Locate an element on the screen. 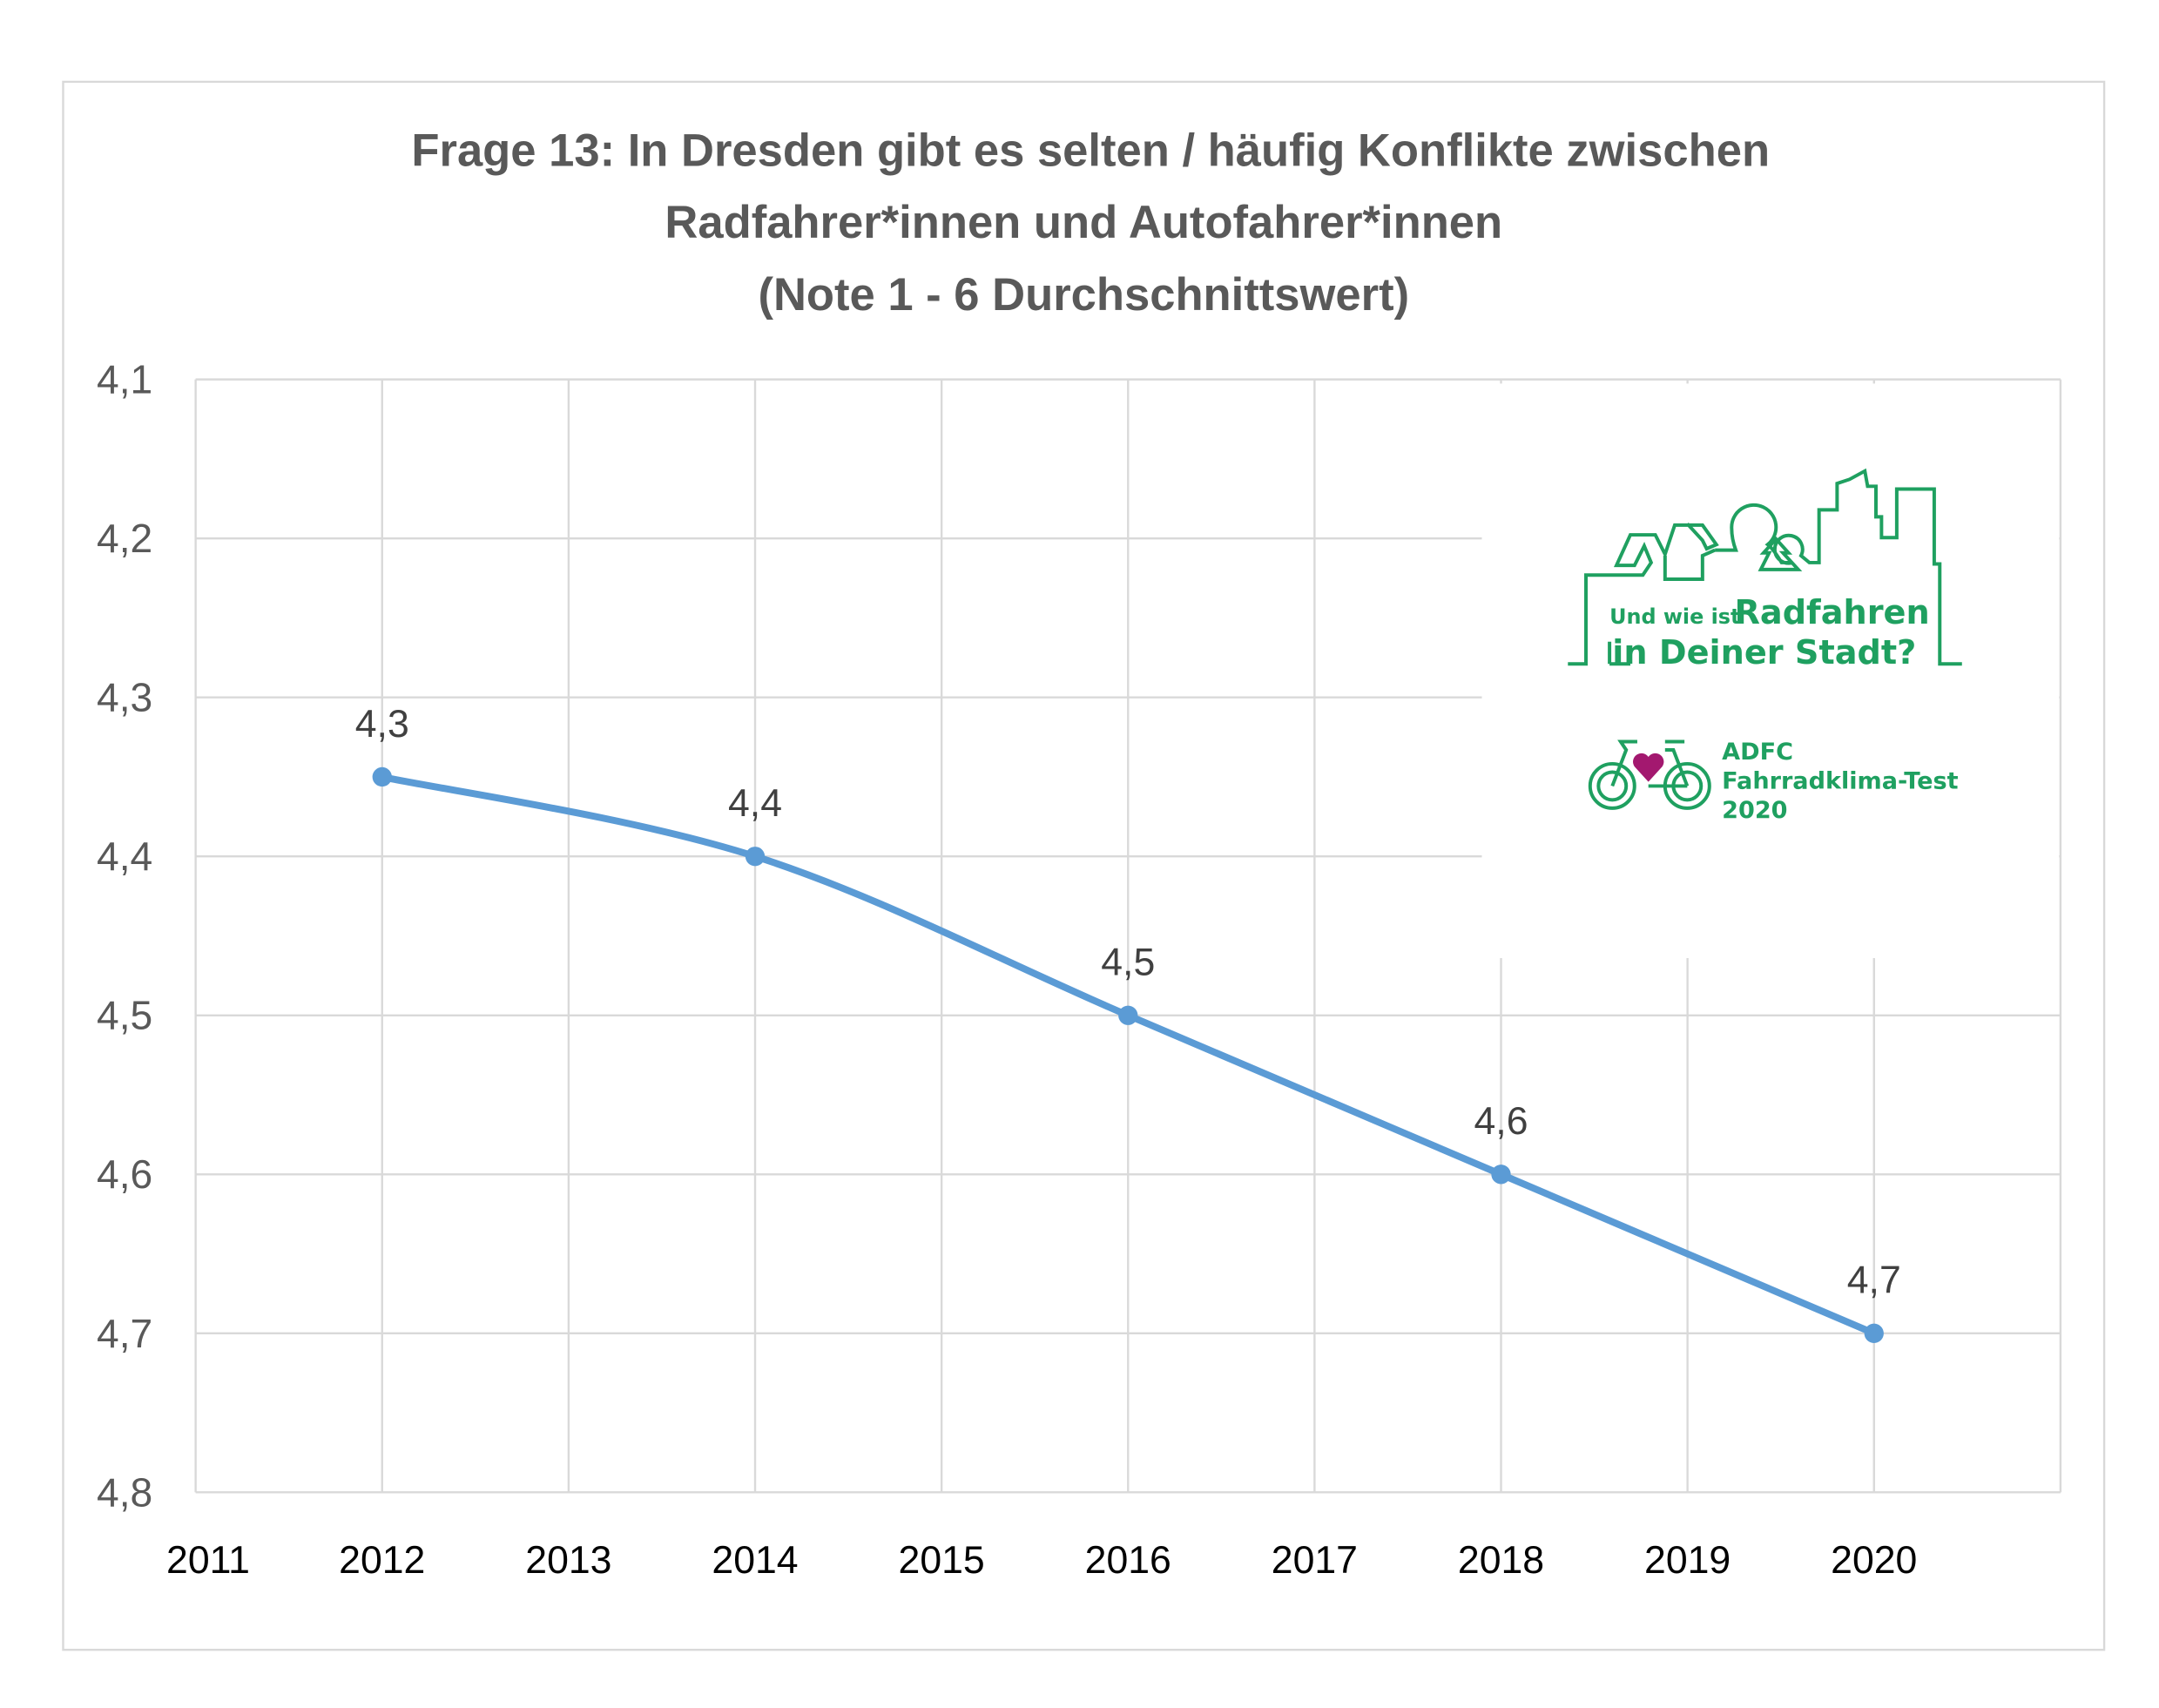  y-axis-ticks: 4,1 4,2 4,3 4,4 4,5 4,6 4,7 4,8 is located at coordinates (124, 937).